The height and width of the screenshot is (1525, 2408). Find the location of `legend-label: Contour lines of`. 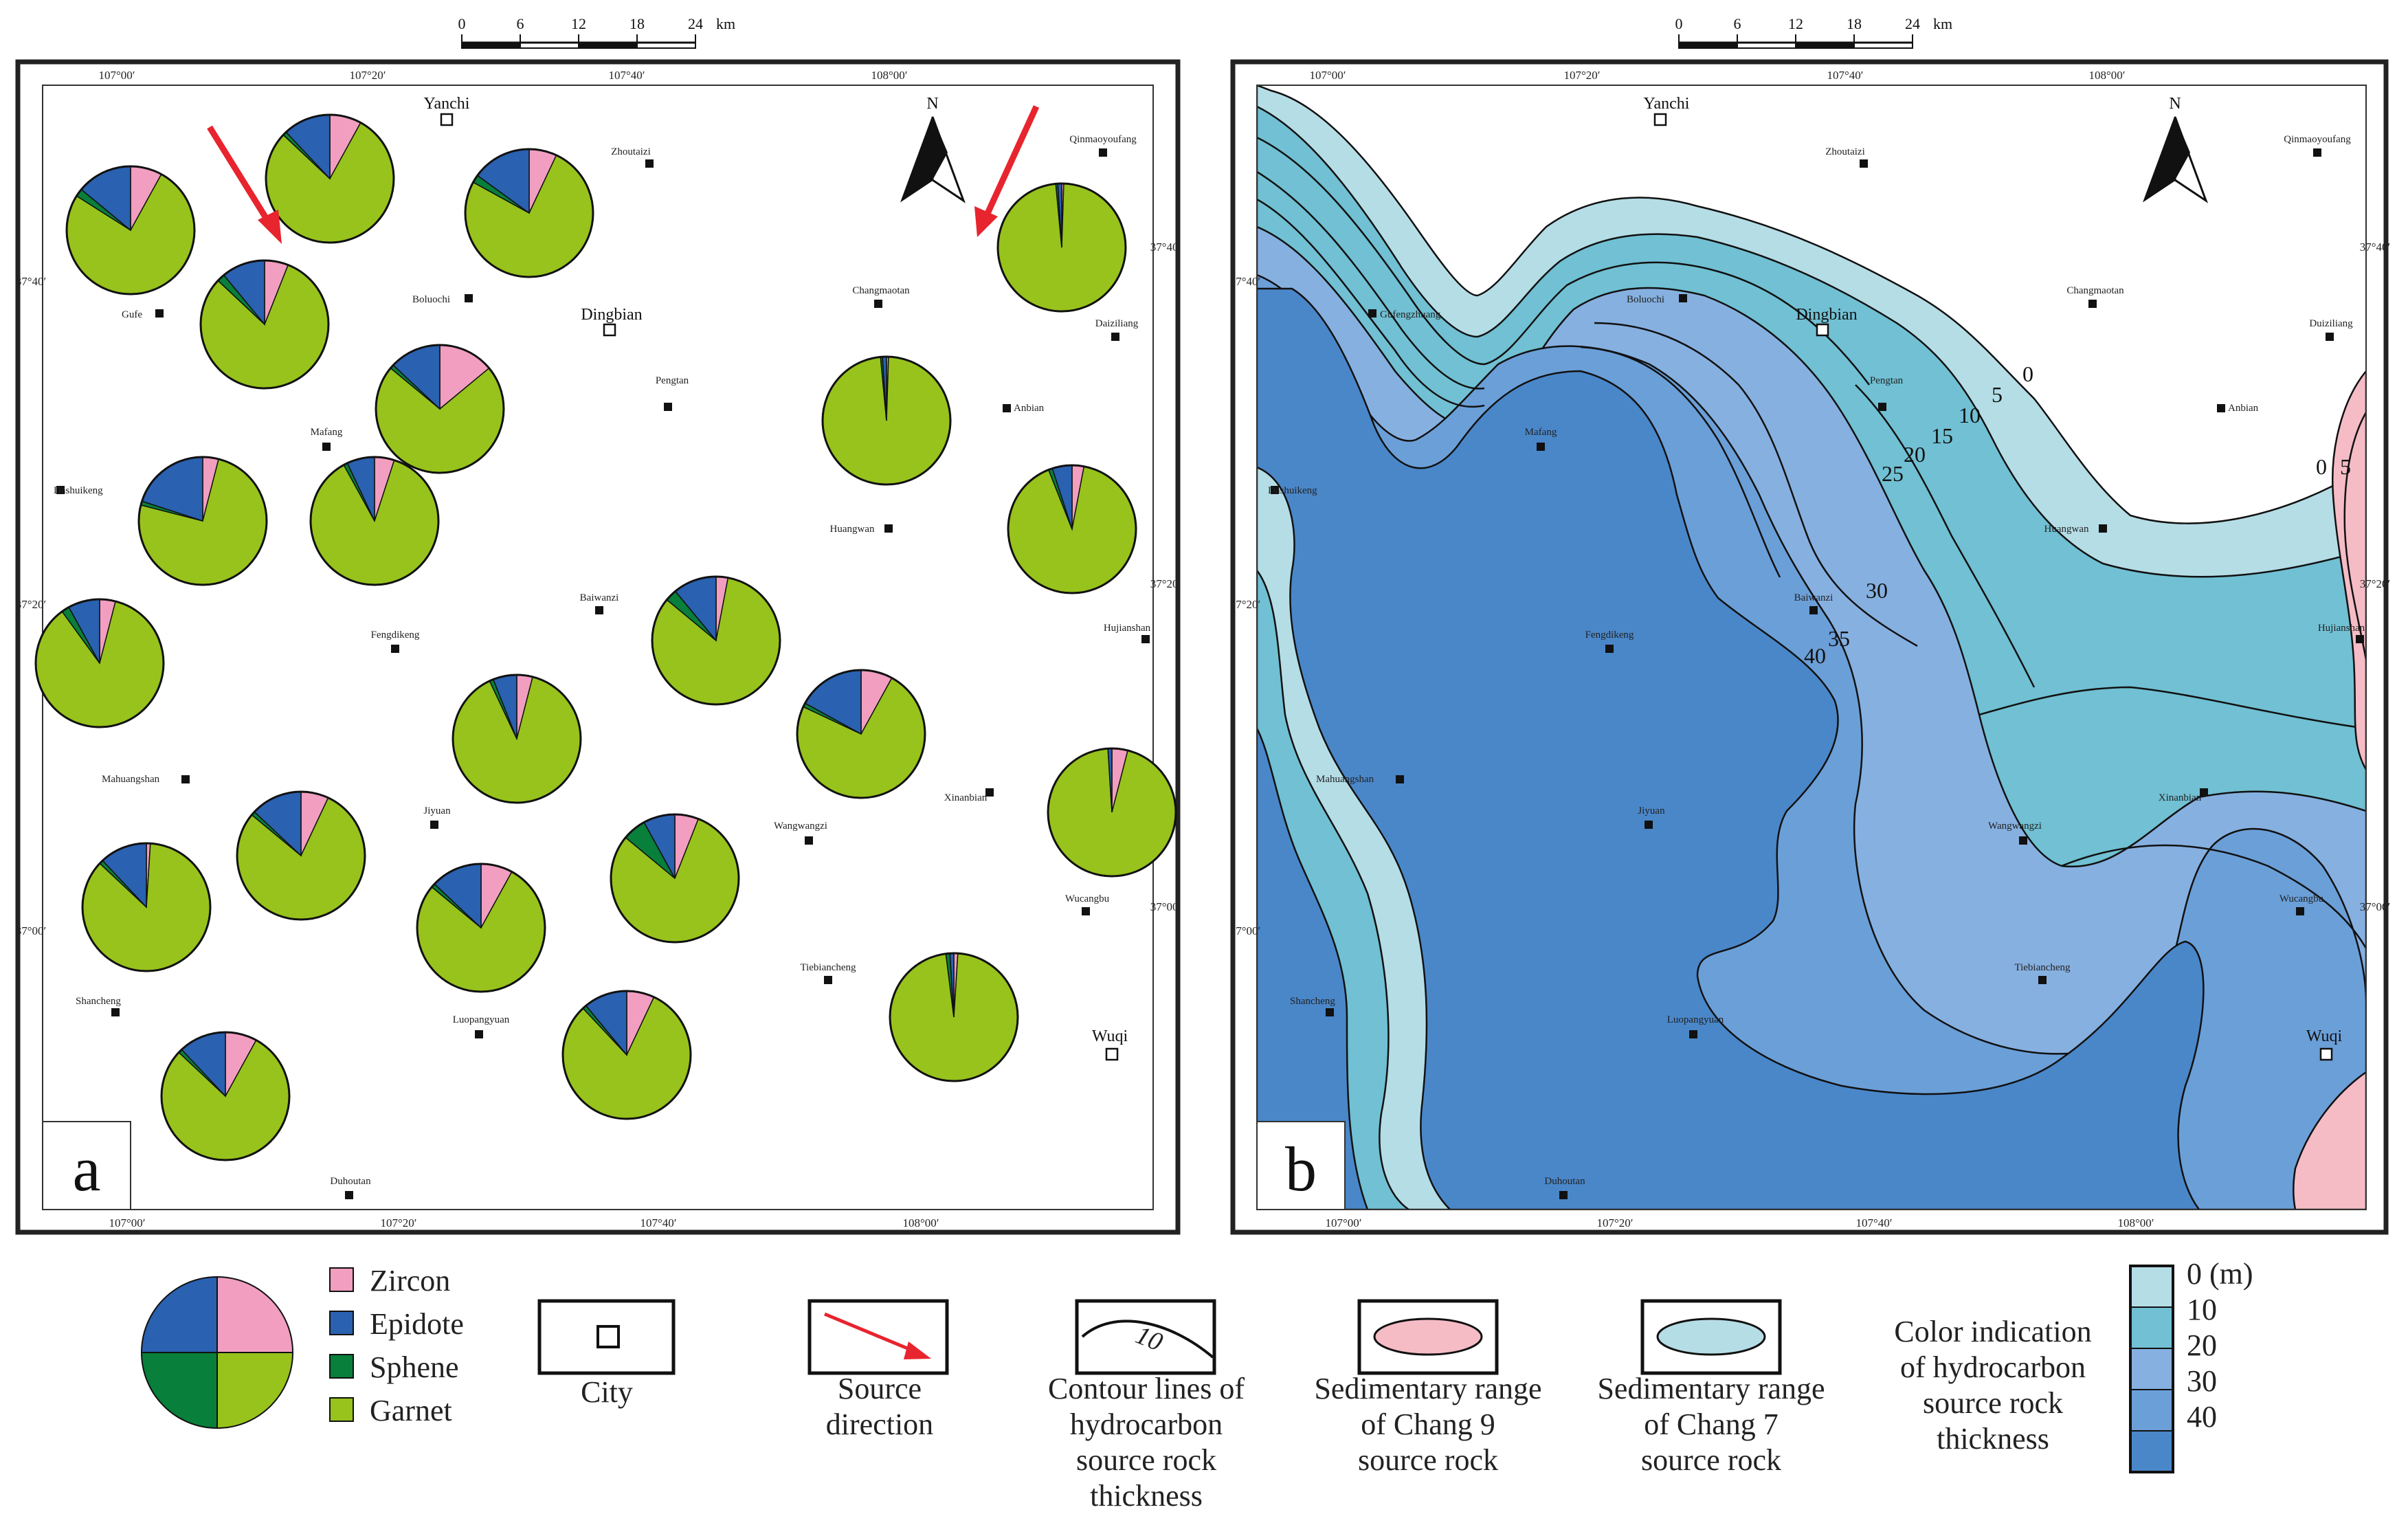

legend-label: Contour lines of is located at coordinates (1146, 1388).